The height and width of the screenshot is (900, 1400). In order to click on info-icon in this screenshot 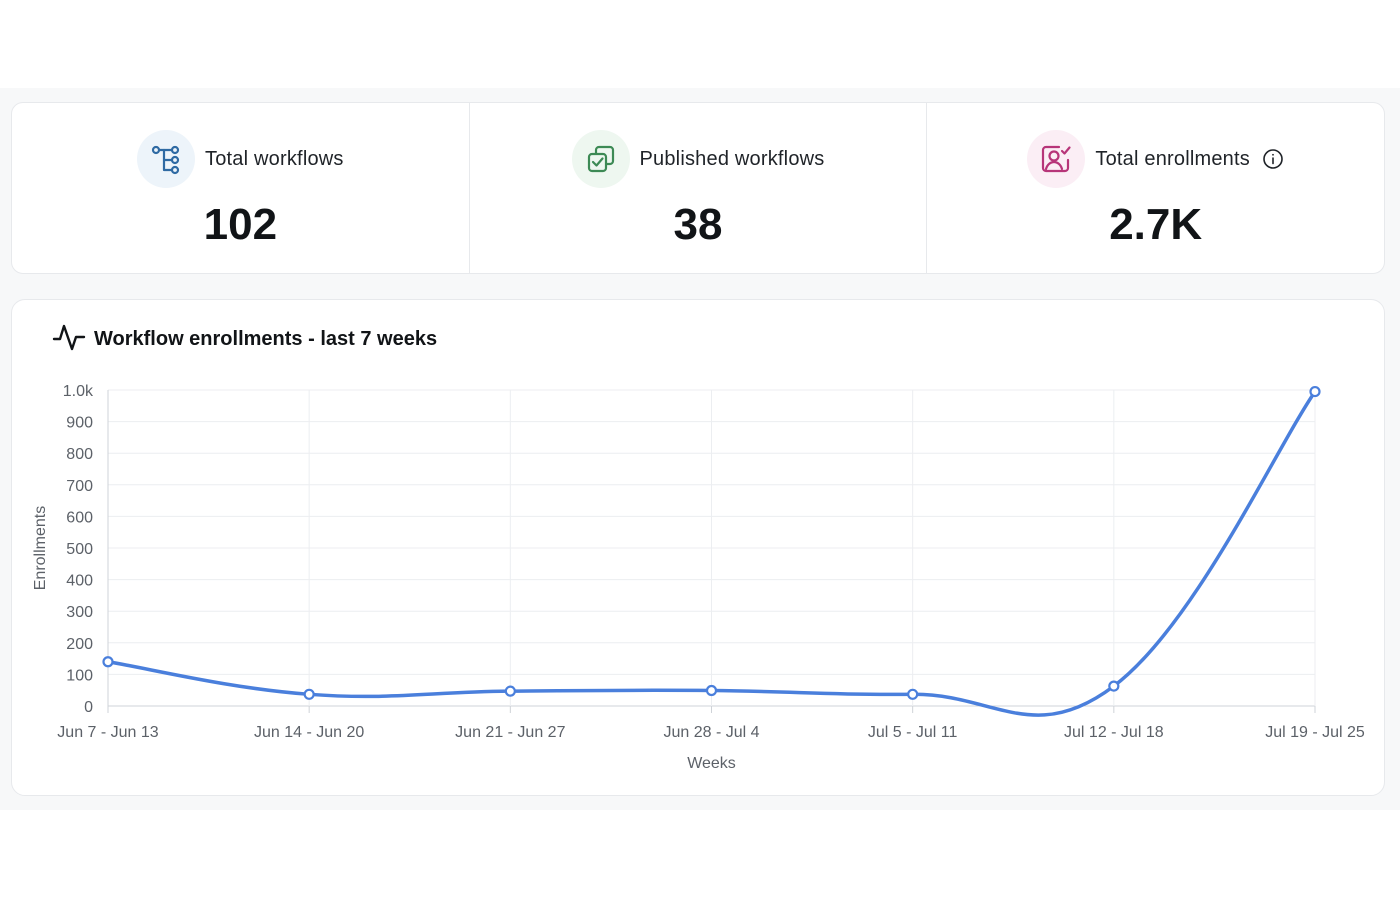, I will do `click(1273, 159)`.